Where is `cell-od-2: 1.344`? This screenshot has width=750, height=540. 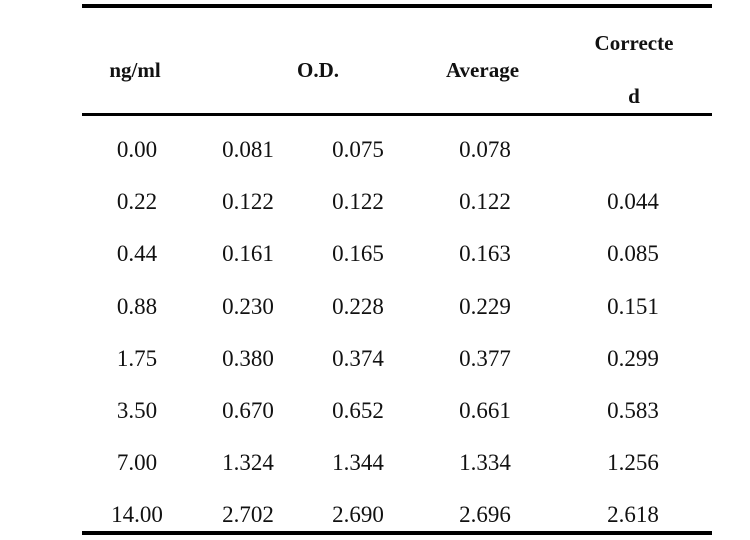
cell-od-2: 1.344 is located at coordinates (358, 463).